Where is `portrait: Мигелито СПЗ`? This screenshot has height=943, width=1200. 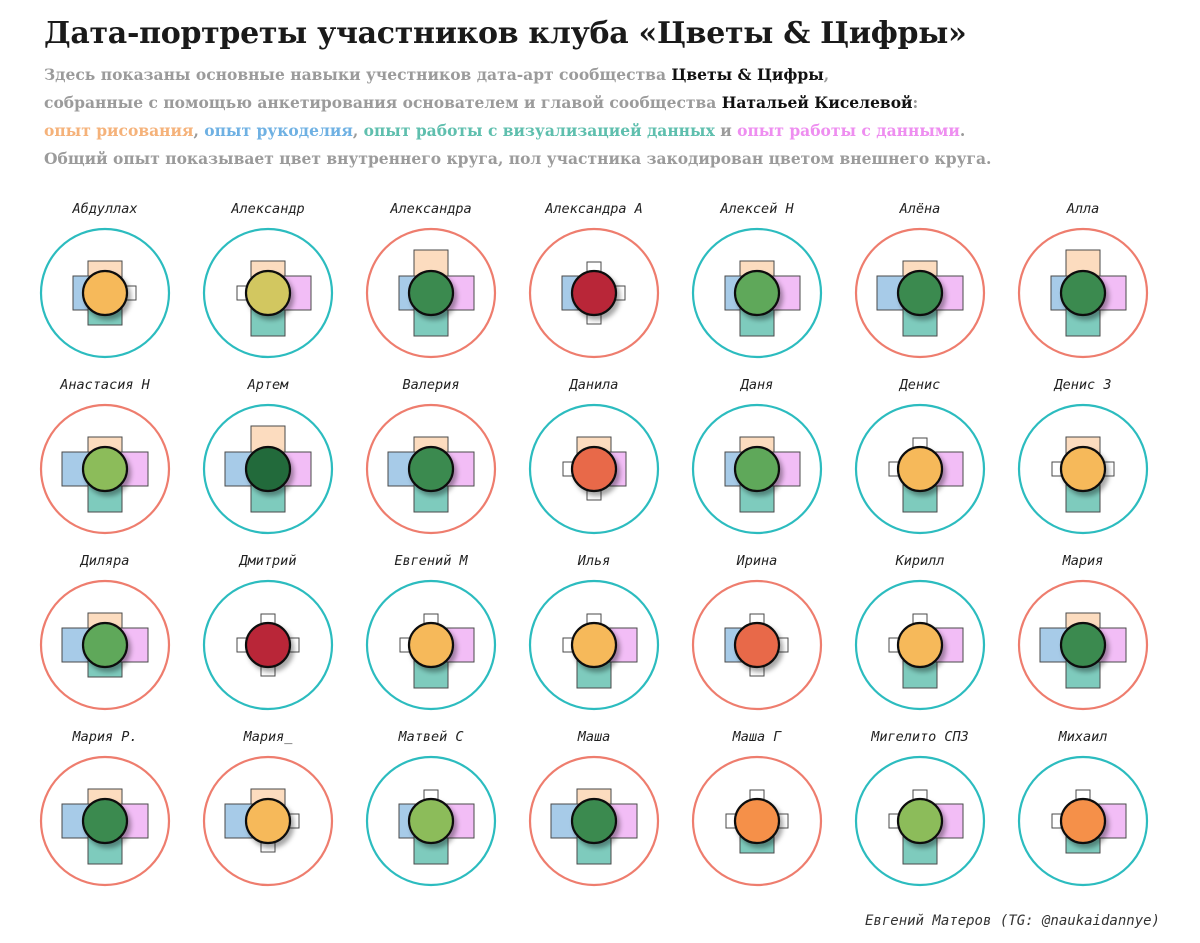
portrait: Мигелито СПЗ is located at coordinates (920, 808).